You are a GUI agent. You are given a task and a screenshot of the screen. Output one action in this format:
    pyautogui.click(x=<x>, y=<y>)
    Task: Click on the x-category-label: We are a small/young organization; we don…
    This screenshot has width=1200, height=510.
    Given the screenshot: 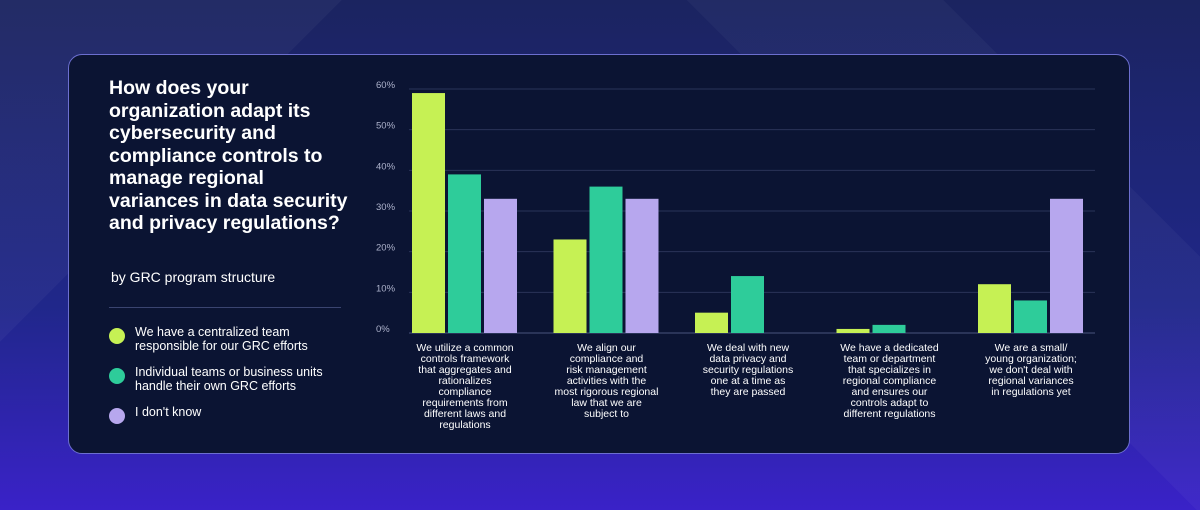 What is the action you would take?
    pyautogui.click(x=1031, y=370)
    